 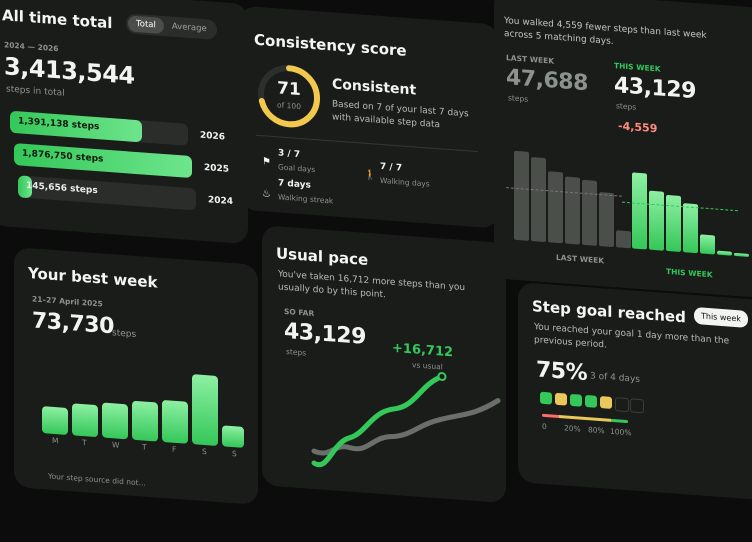 I want to click on score-ring: 71 of 100, so click(x=289, y=96).